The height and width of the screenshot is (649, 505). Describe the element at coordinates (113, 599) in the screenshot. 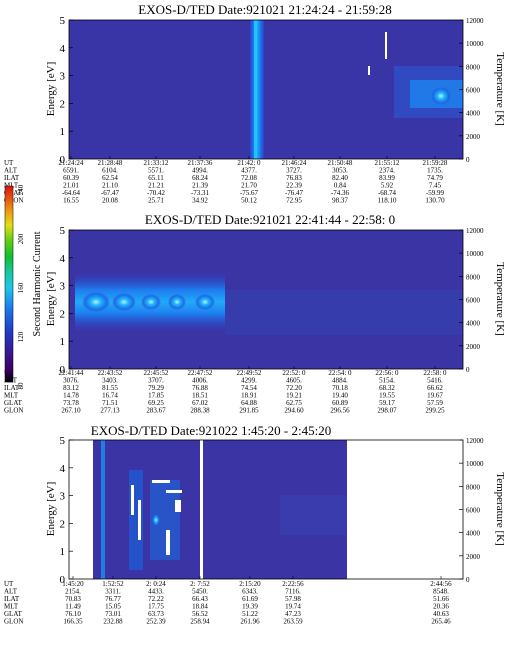

I see `table-cell: 76.77` at that location.